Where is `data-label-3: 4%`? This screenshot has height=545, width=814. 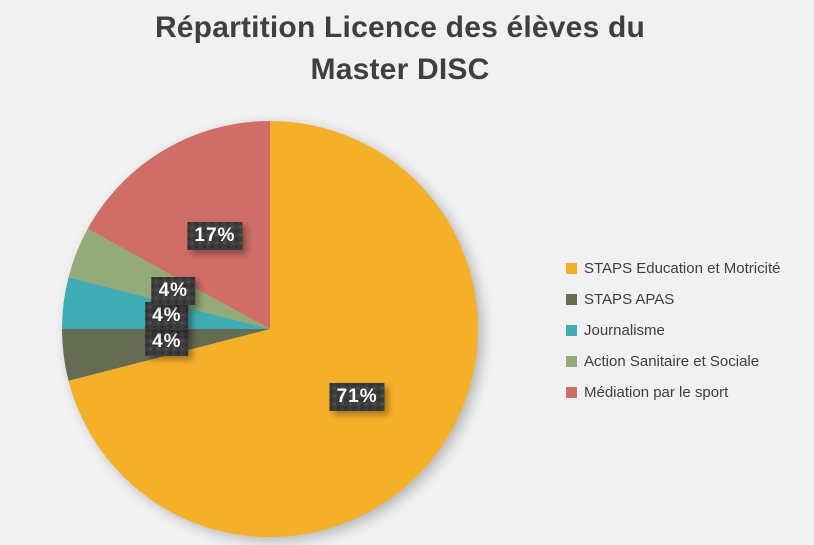 data-label-3: 4% is located at coordinates (173, 291).